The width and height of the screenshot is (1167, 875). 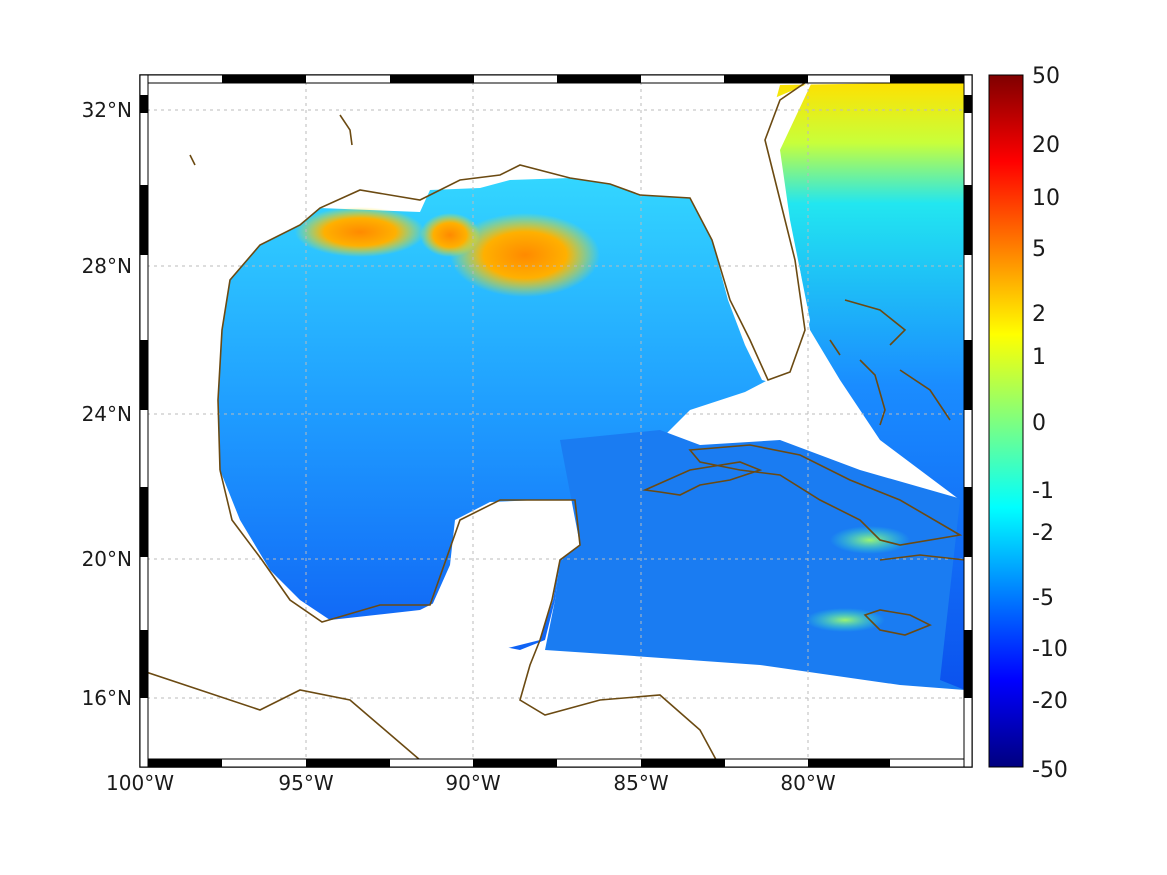 What do you see at coordinates (802, 495) in the screenshot?
I see `cuba-outline` at bounding box center [802, 495].